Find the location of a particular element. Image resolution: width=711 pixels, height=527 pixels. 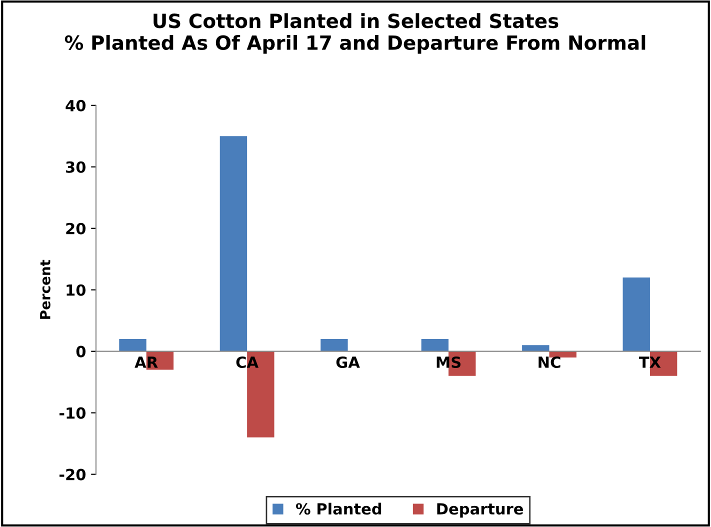

x-tick-label: GA is located at coordinates (348, 362).